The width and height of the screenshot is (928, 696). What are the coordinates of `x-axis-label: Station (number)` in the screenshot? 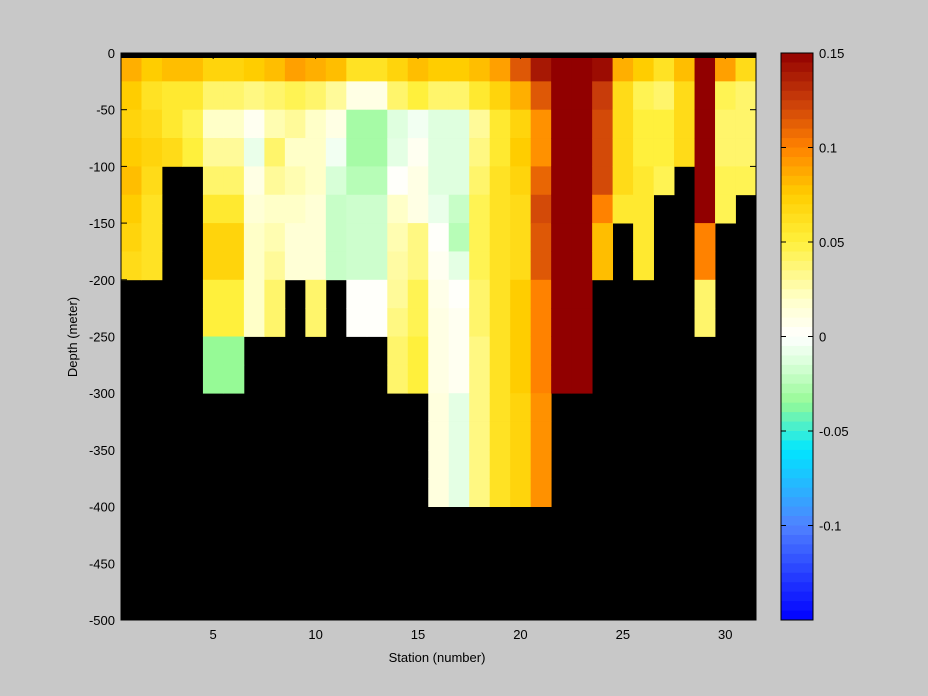 It's located at (437, 657).